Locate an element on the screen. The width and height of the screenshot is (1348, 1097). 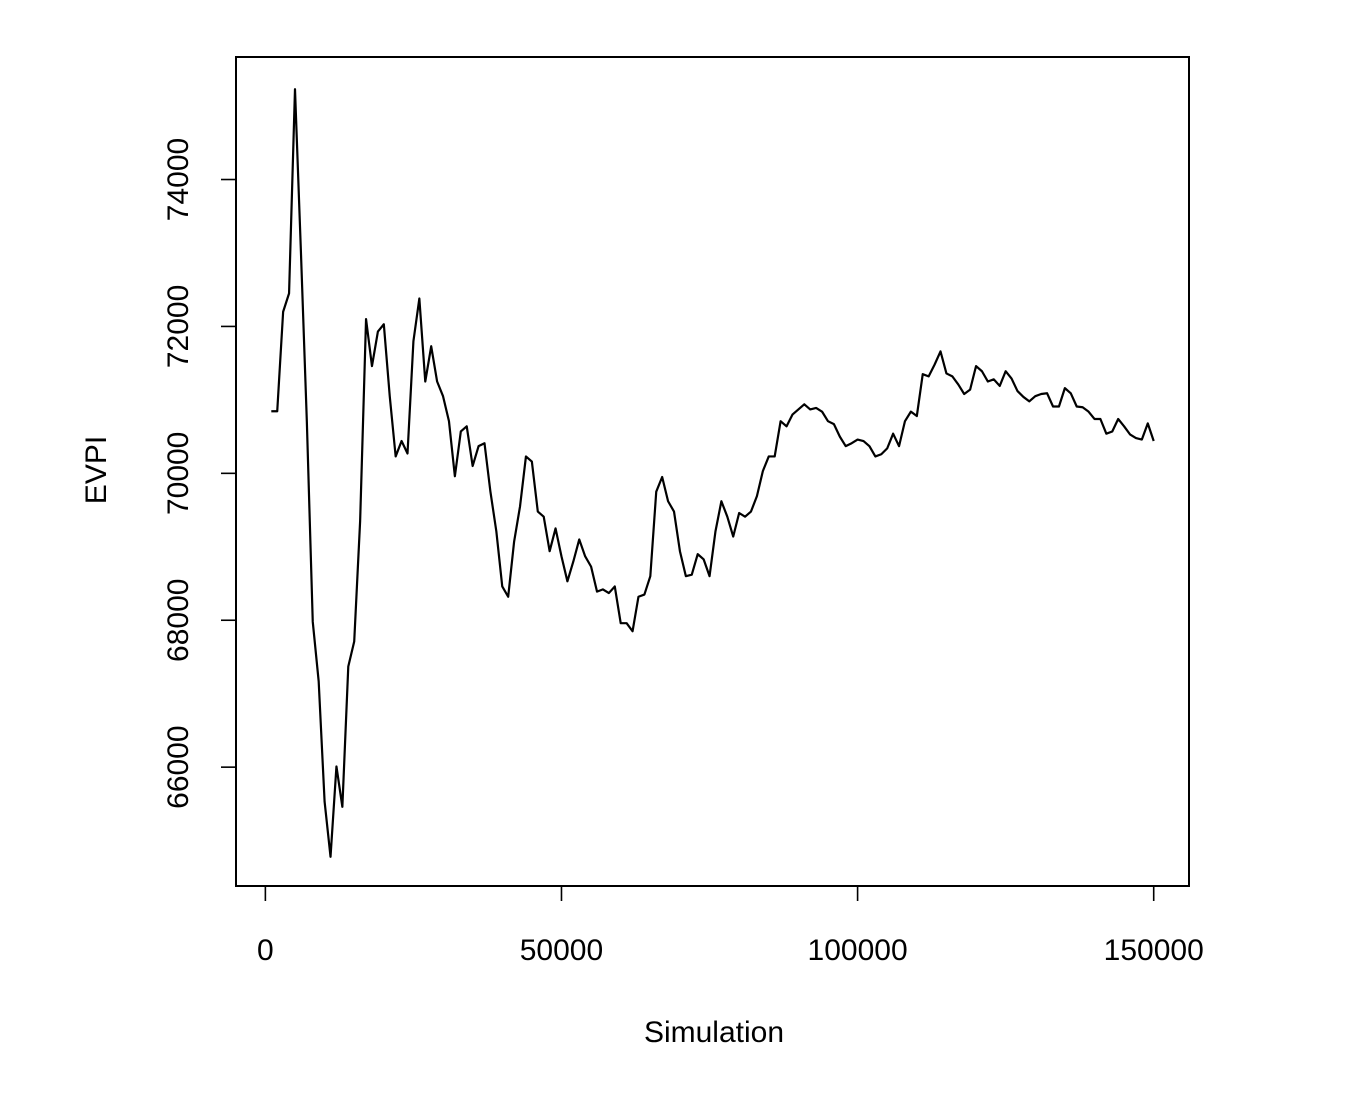
y-tick-label: 74000 is located at coordinates (178, 179).